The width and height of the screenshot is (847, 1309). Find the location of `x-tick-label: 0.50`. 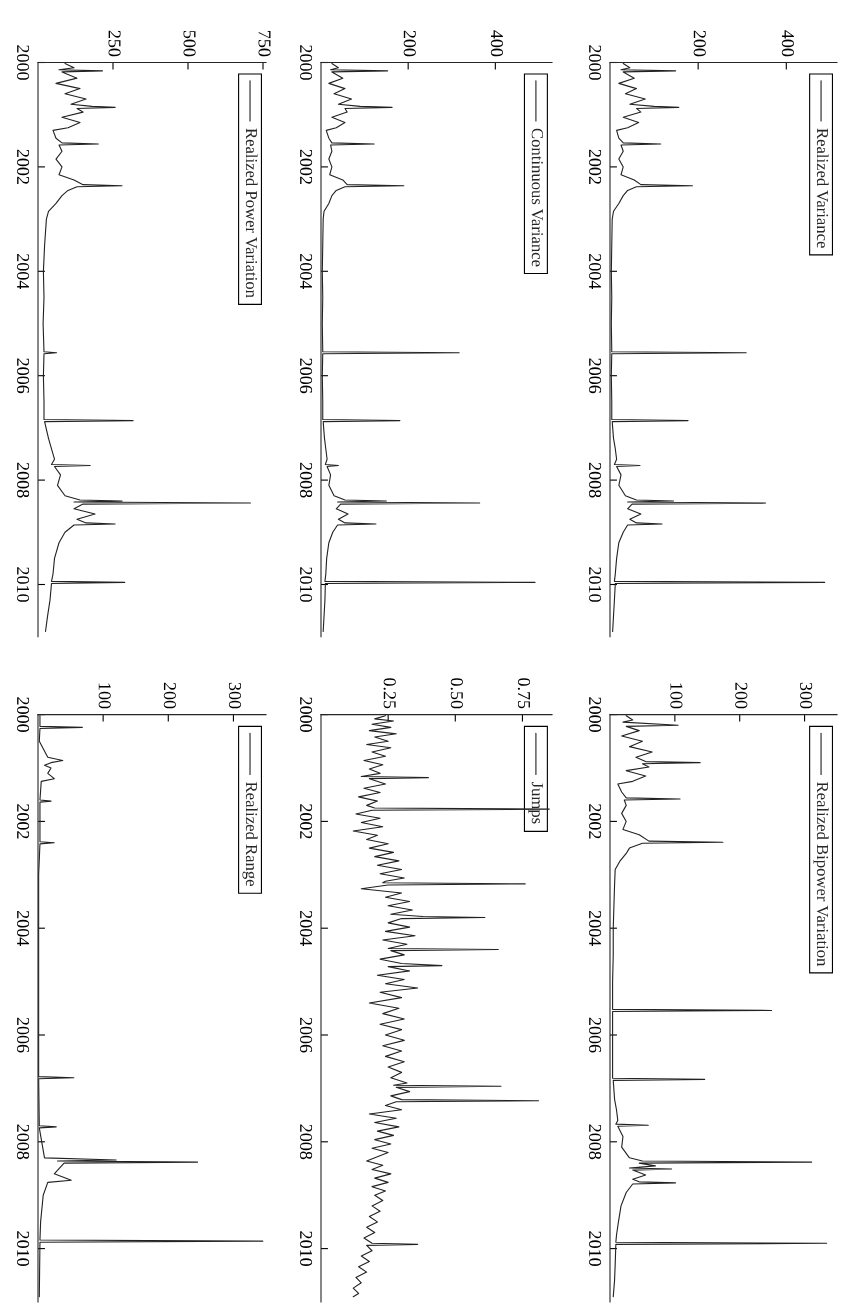

x-tick-label: 0.50 is located at coordinates (456, 693).